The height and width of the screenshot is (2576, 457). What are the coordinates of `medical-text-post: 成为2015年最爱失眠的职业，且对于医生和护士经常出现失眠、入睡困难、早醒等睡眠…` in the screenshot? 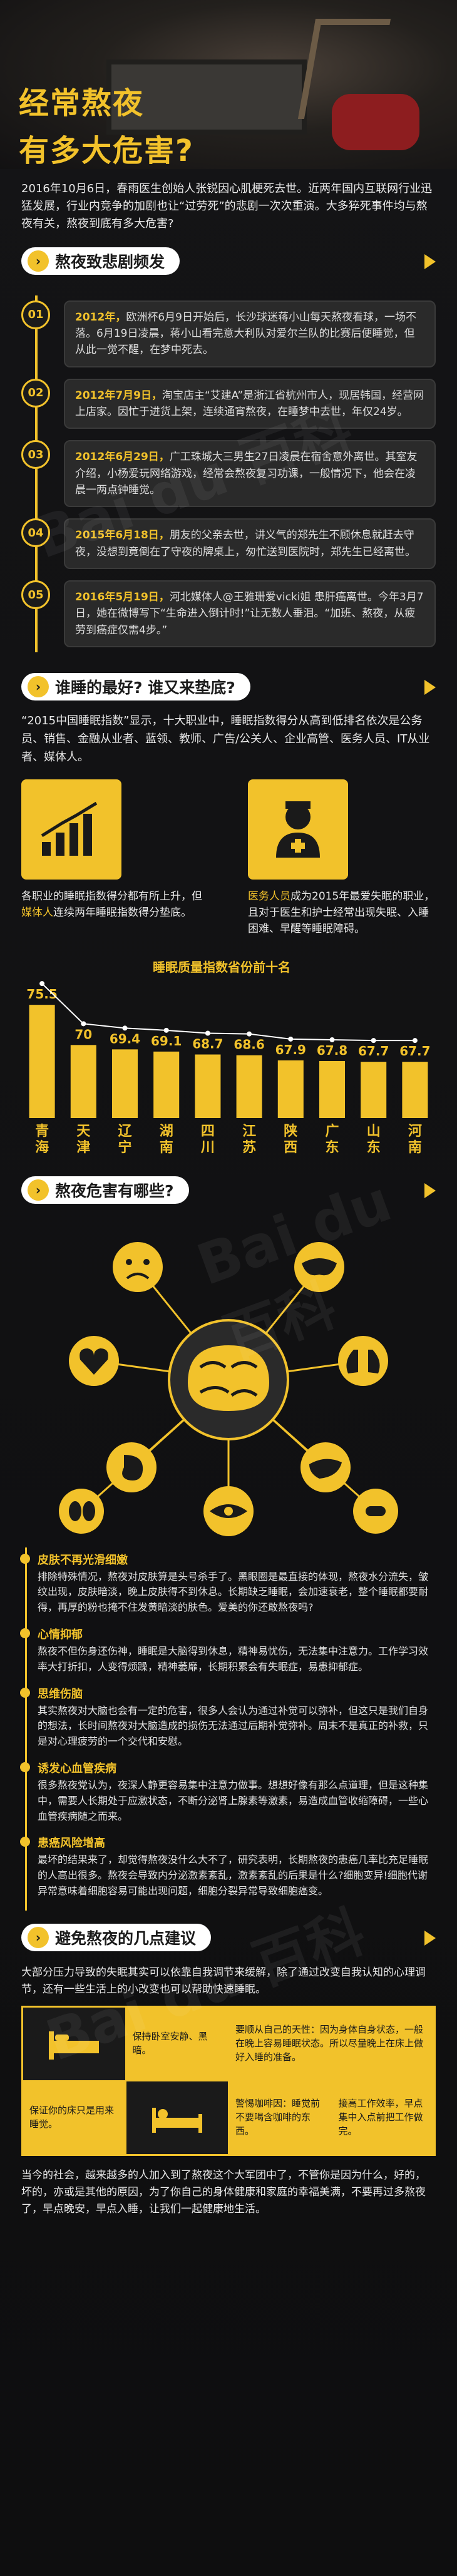 It's located at (341, 913).